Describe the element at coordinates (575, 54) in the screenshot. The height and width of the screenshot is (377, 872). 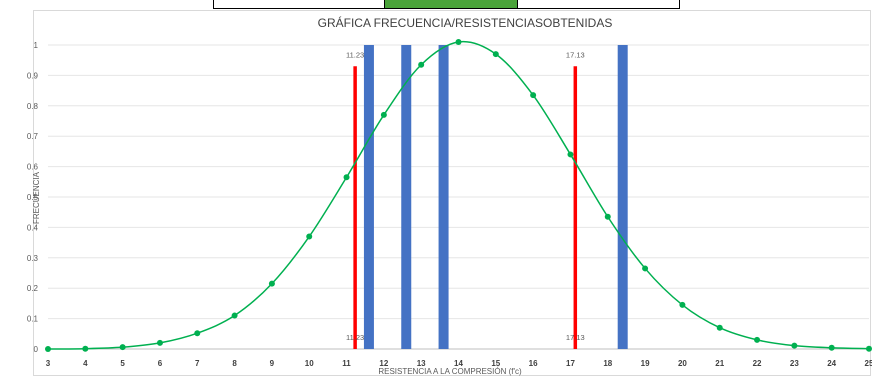
I see `limit-label-top: 17.13` at that location.